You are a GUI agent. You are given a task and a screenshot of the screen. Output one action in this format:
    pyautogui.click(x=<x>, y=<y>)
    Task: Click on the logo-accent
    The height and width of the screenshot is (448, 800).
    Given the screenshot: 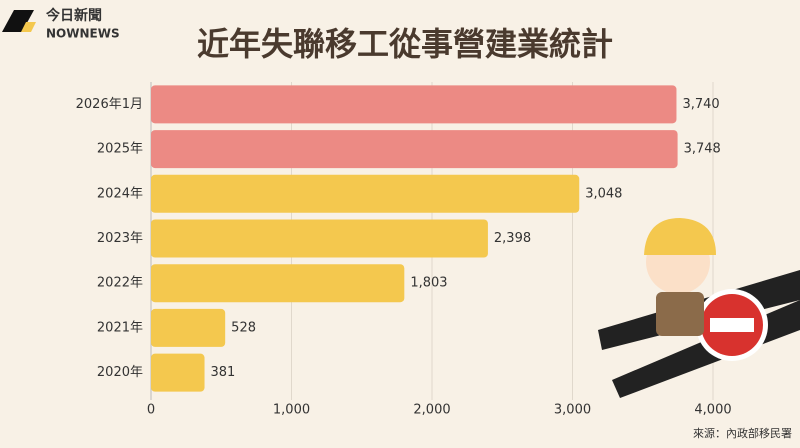 What is the action you would take?
    pyautogui.click(x=28, y=27)
    